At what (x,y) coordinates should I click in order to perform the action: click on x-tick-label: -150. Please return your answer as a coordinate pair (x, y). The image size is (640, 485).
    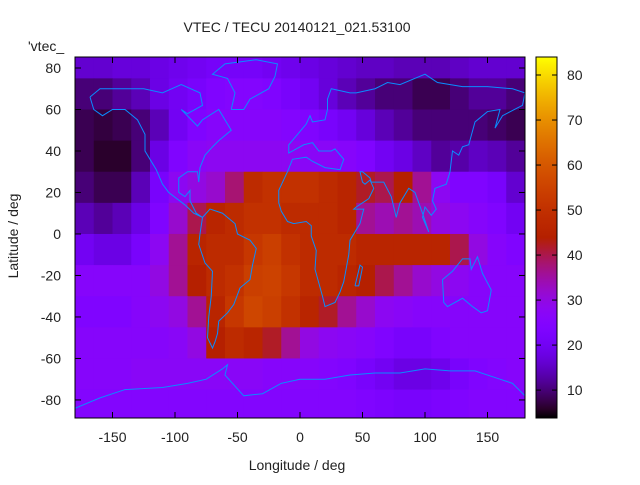
    Looking at the image, I should click on (112, 437).